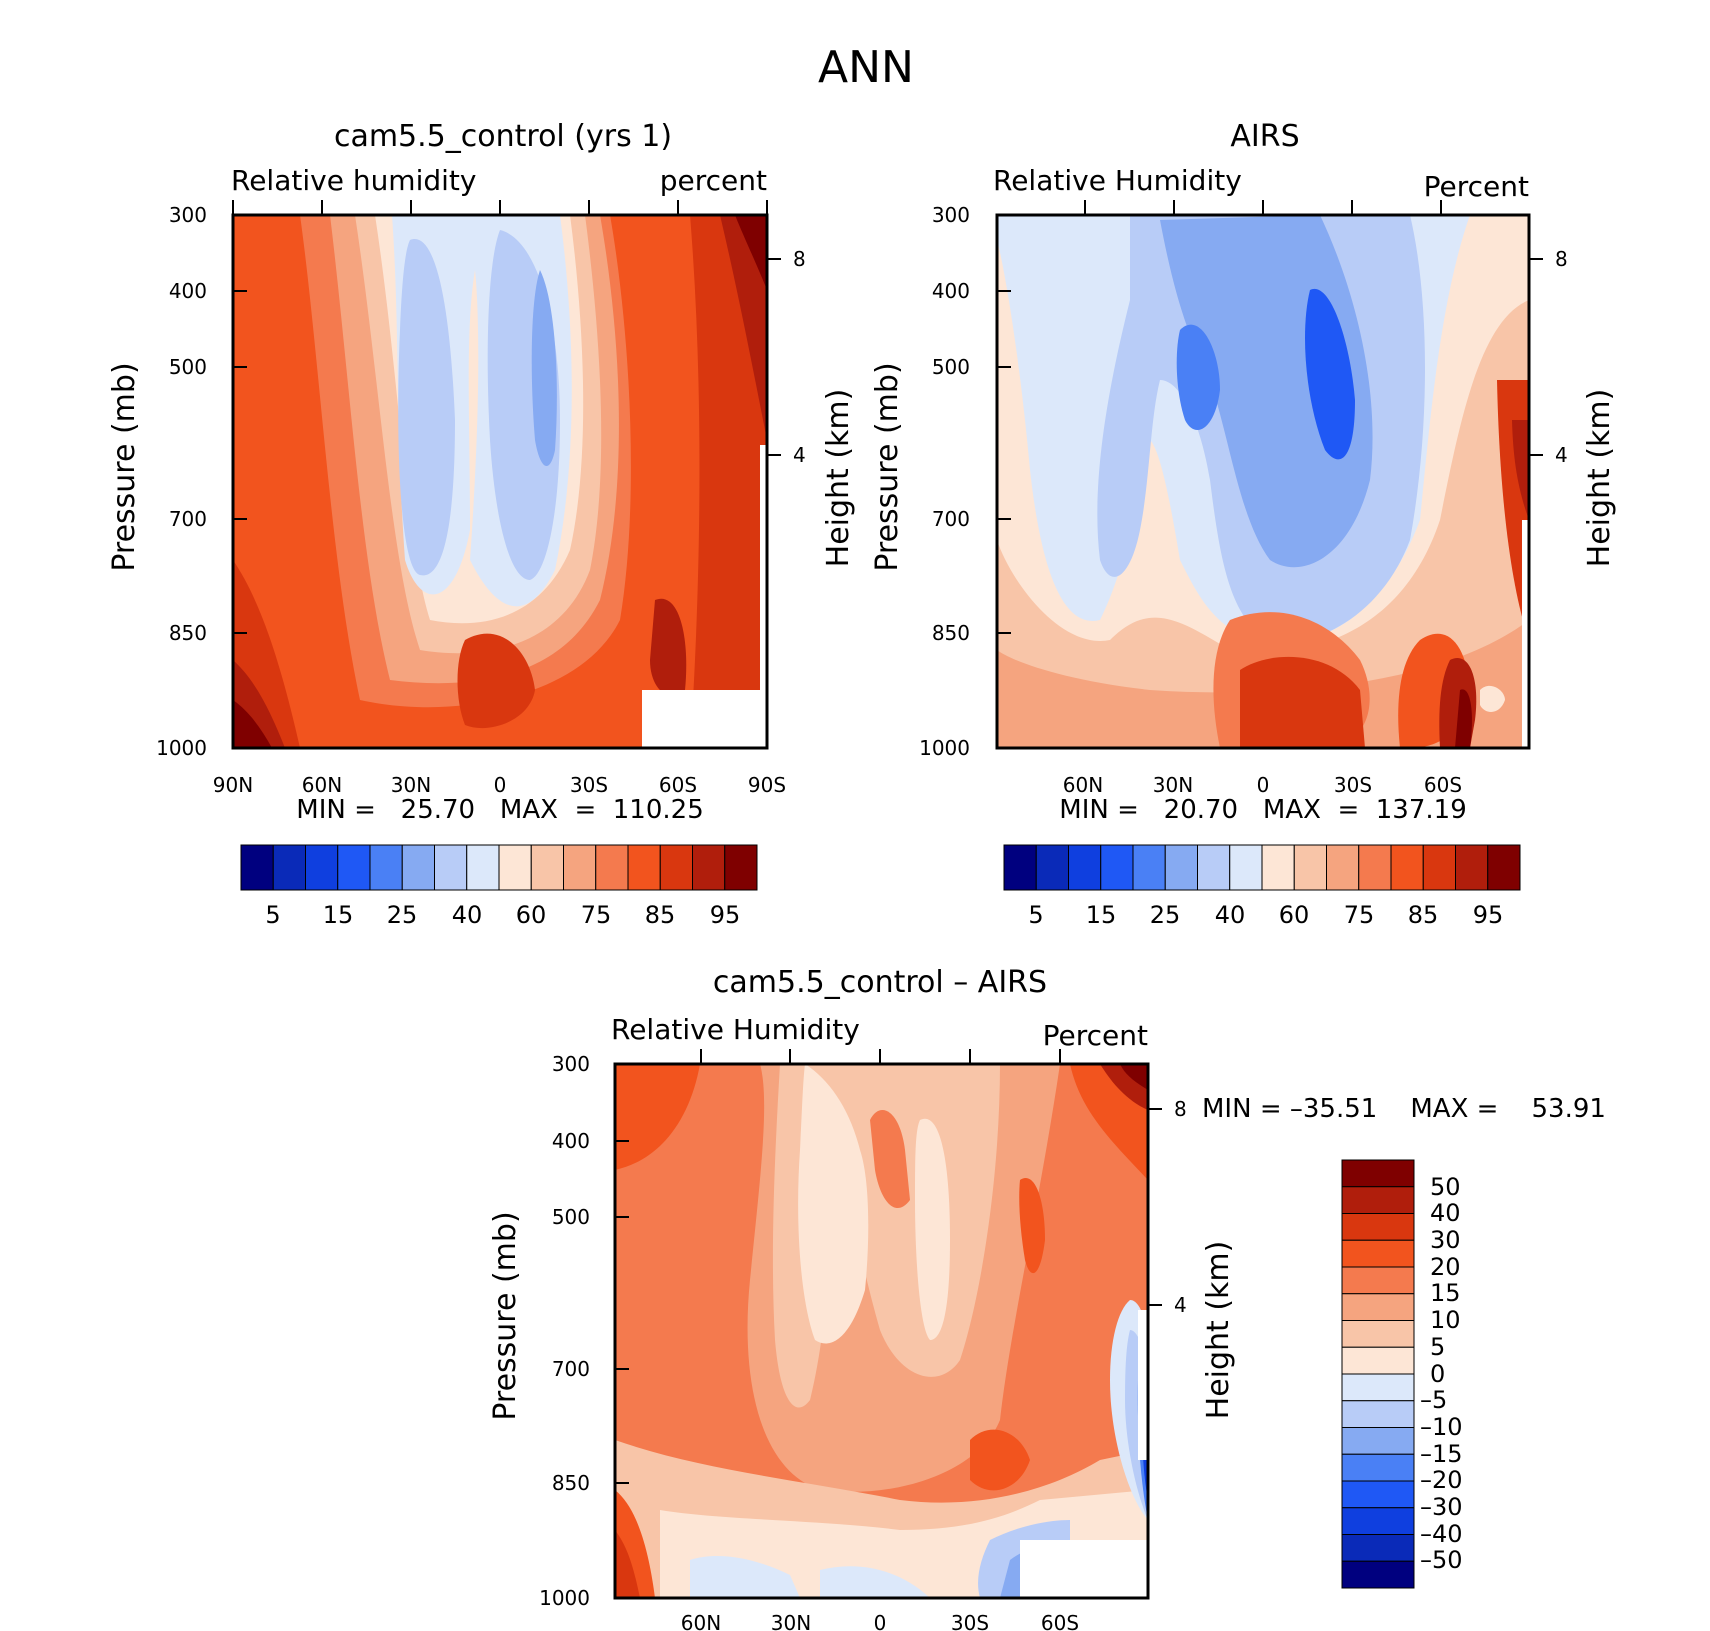  I want to click on panel-subtitle-left: Relative humidity, so click(353, 180).